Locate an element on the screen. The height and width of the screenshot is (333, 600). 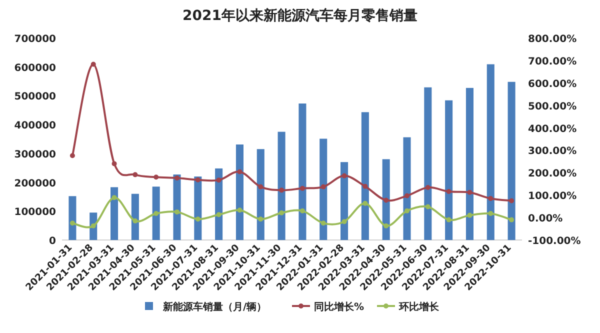
y2-tick-label: 700.00% is located at coordinates (552, 62).